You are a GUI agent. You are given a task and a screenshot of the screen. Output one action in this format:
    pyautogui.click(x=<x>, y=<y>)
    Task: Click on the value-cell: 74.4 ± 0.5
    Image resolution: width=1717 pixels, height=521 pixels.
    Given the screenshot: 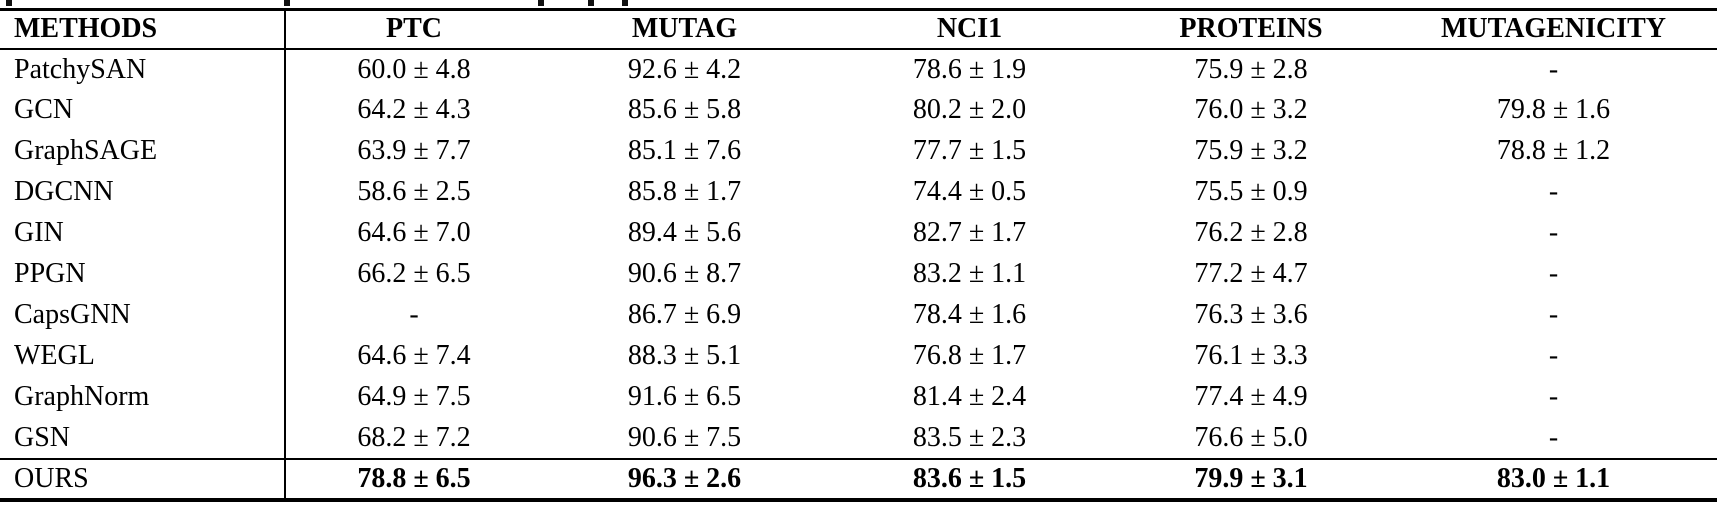 What is the action you would take?
    pyautogui.click(x=969, y=191)
    